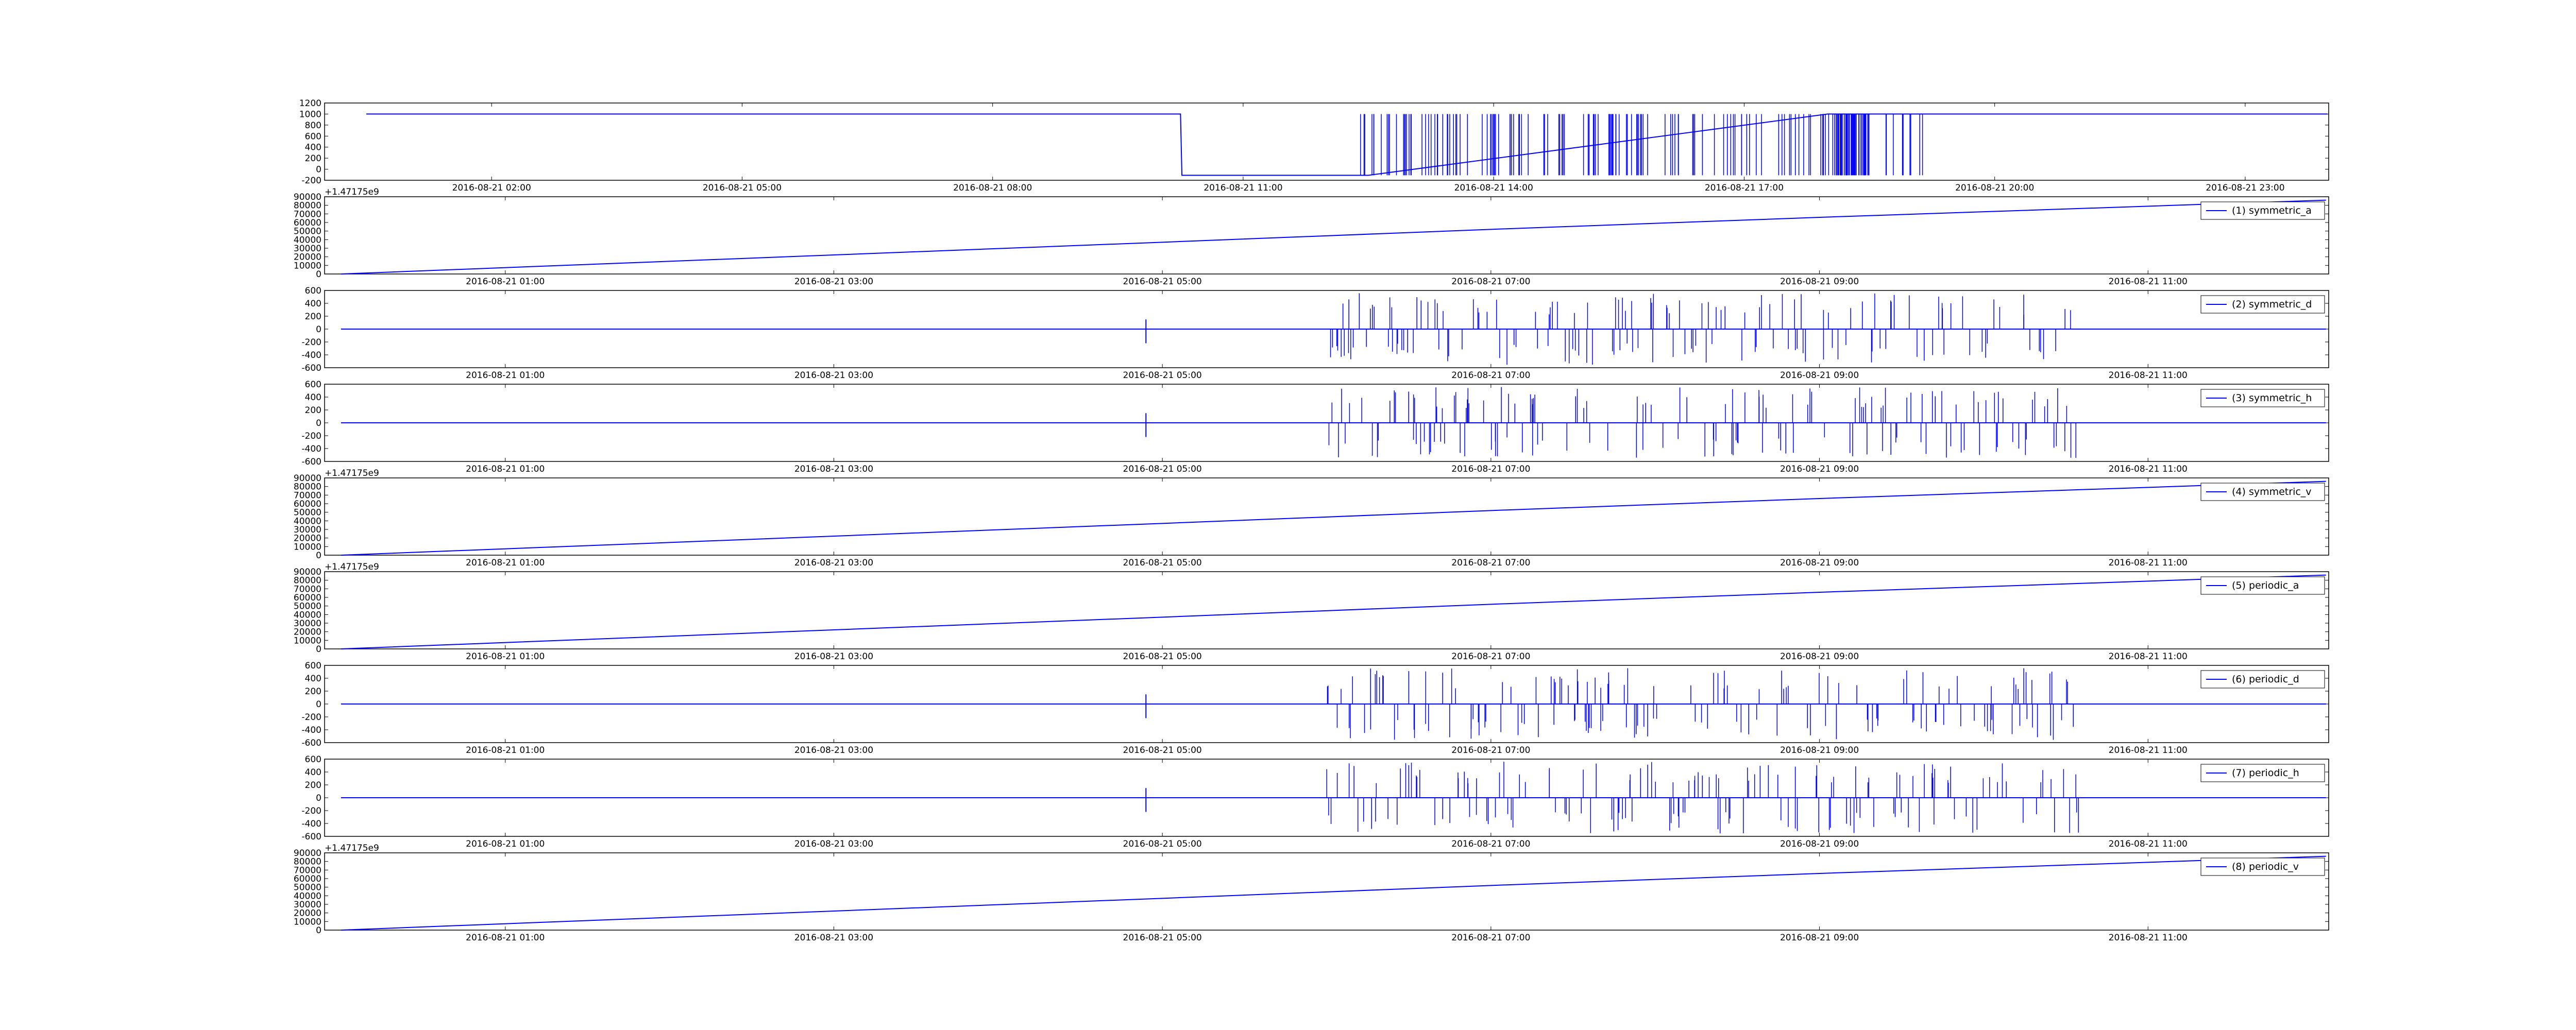 The width and height of the screenshot is (2576, 1030). What do you see at coordinates (307, 913) in the screenshot?
I see `panel-9-ytick-label: 20000` at bounding box center [307, 913].